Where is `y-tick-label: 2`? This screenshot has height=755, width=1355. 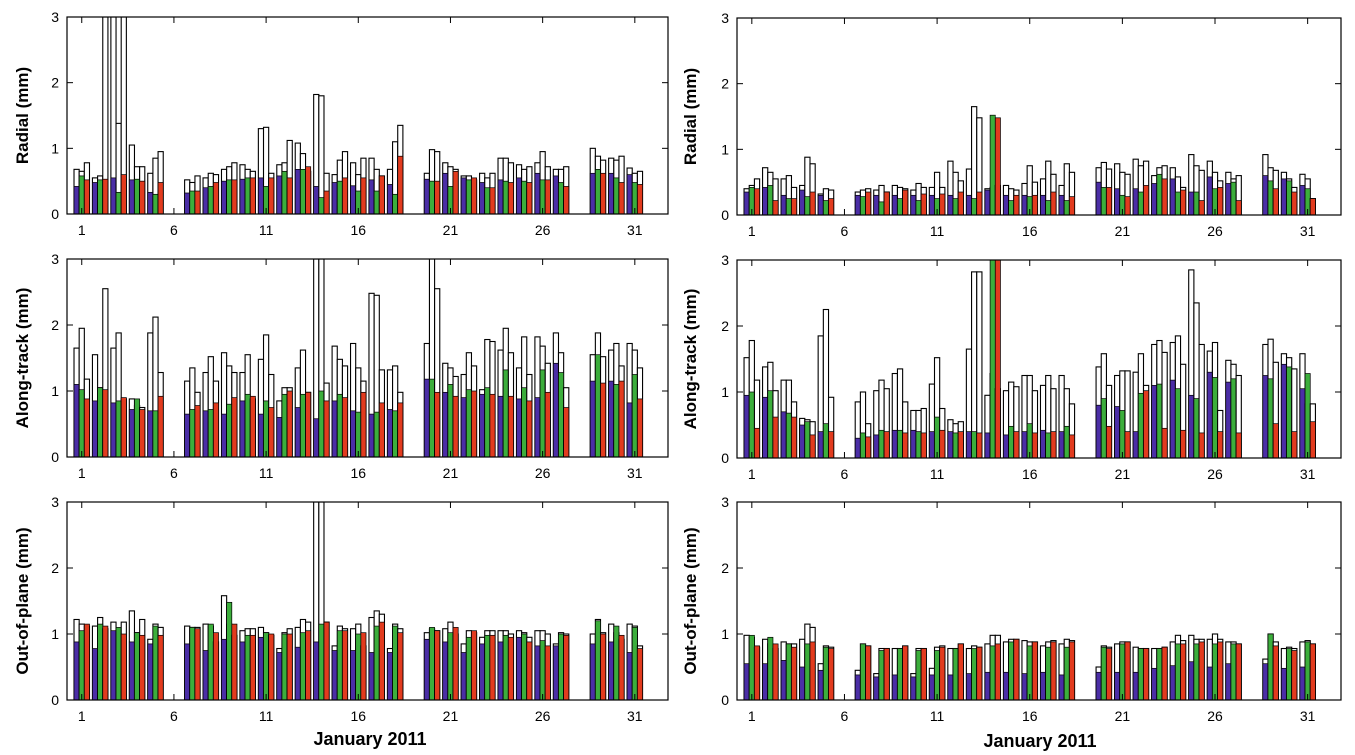
y-tick-label: 2 is located at coordinates (725, 84).